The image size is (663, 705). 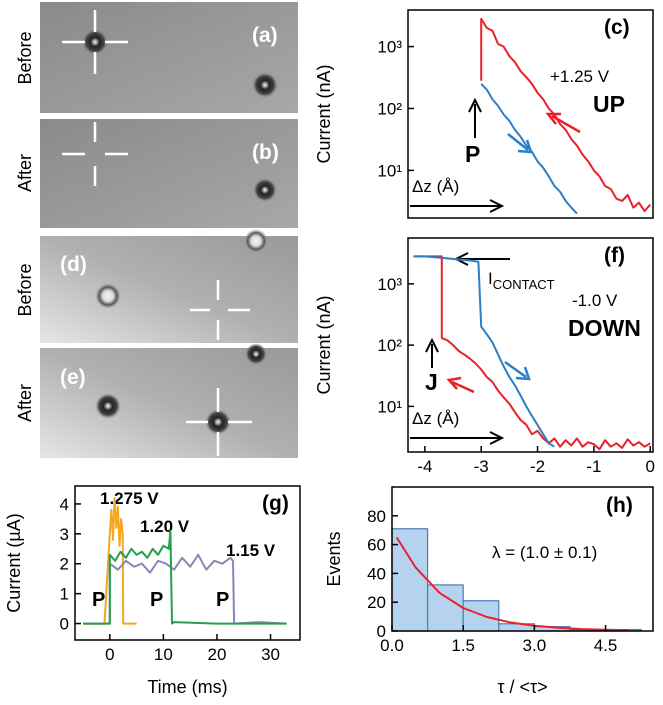 What do you see at coordinates (490, 278) in the screenshot?
I see `contact-main: I` at bounding box center [490, 278].